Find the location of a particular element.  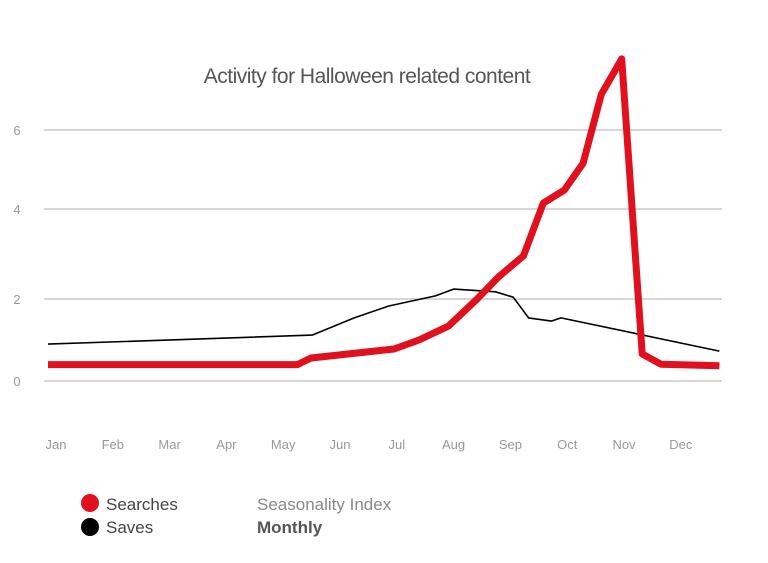

x-tick-label: Jun is located at coordinates (340, 444).